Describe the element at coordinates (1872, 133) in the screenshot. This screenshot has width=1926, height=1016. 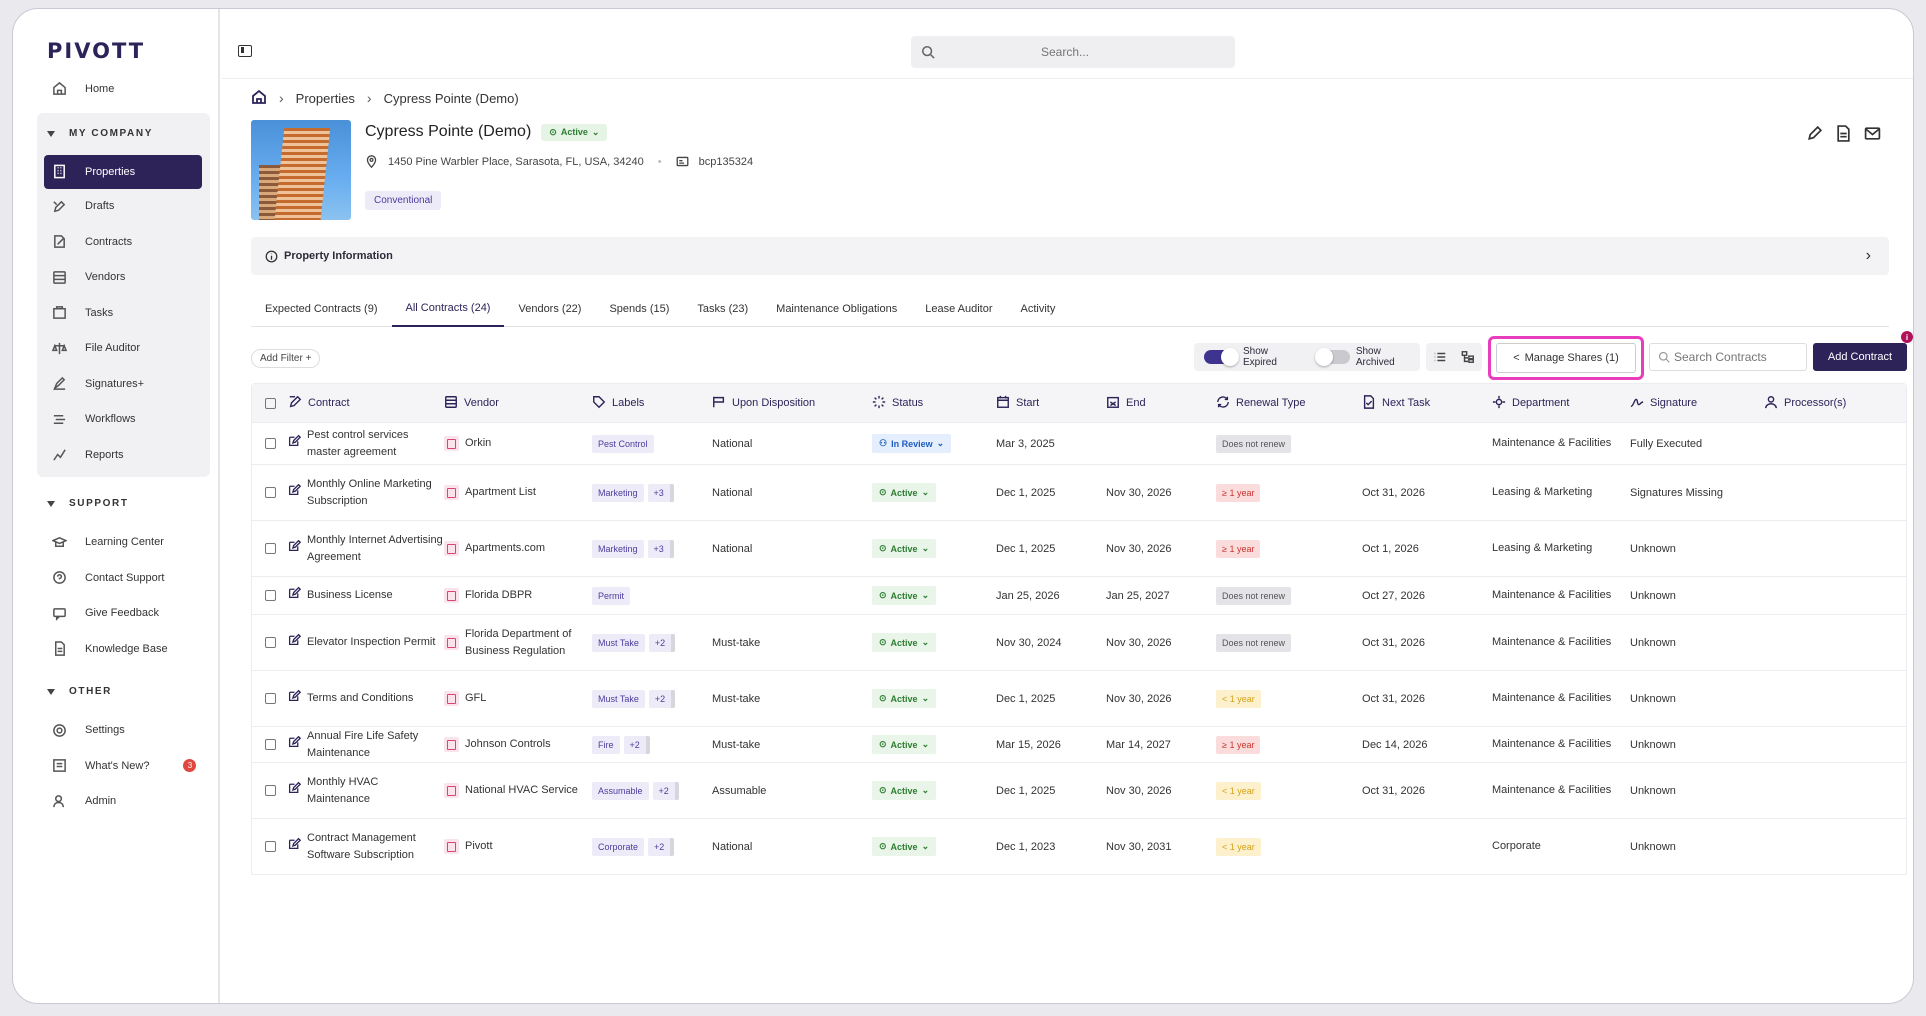
I see `mail-icon` at that location.